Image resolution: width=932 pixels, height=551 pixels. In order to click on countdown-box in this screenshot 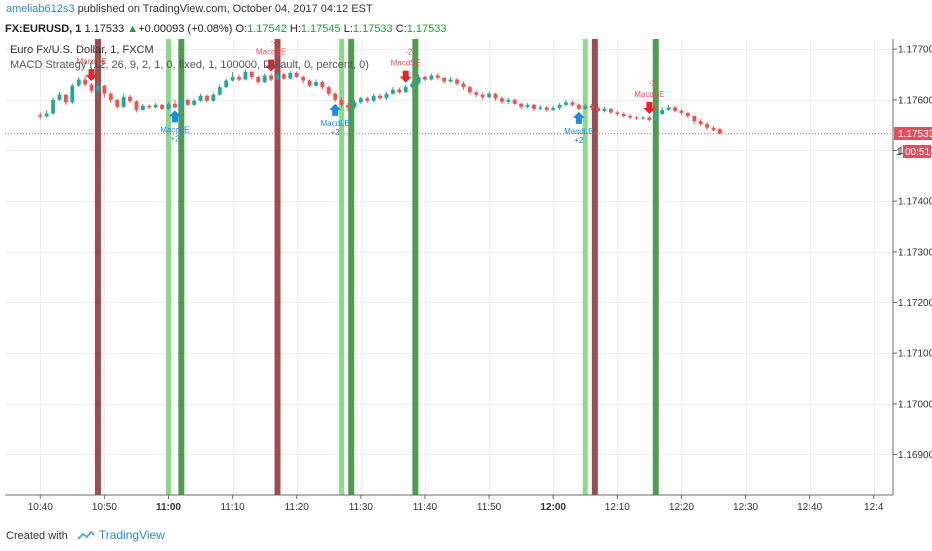, I will do `click(917, 151)`.